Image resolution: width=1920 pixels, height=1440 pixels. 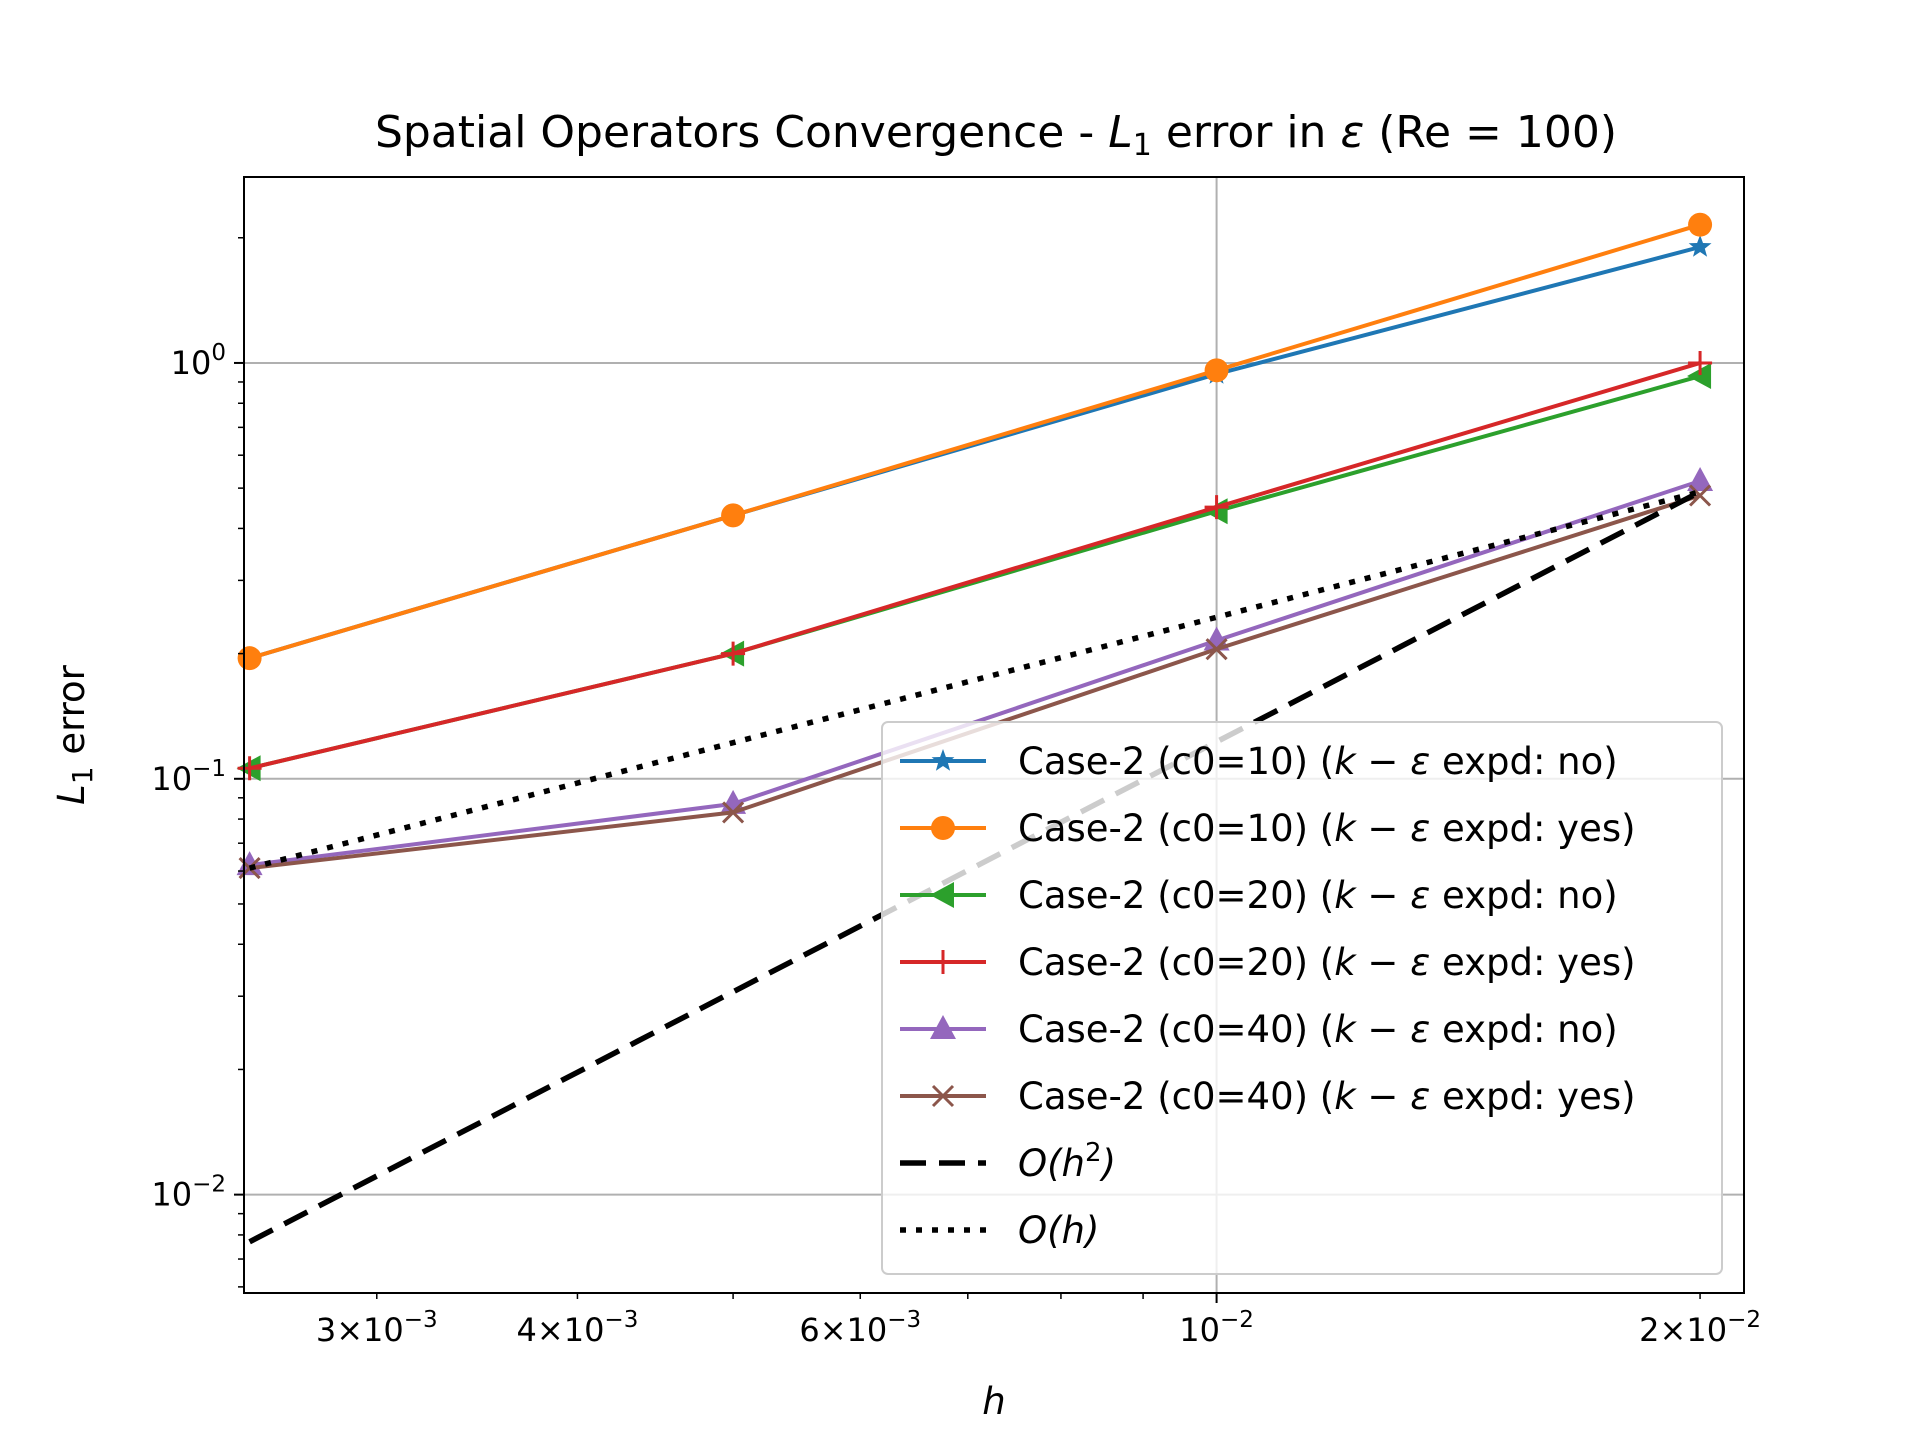 What do you see at coordinates (71, 715) in the screenshot?
I see `y-label-tail: error` at bounding box center [71, 715].